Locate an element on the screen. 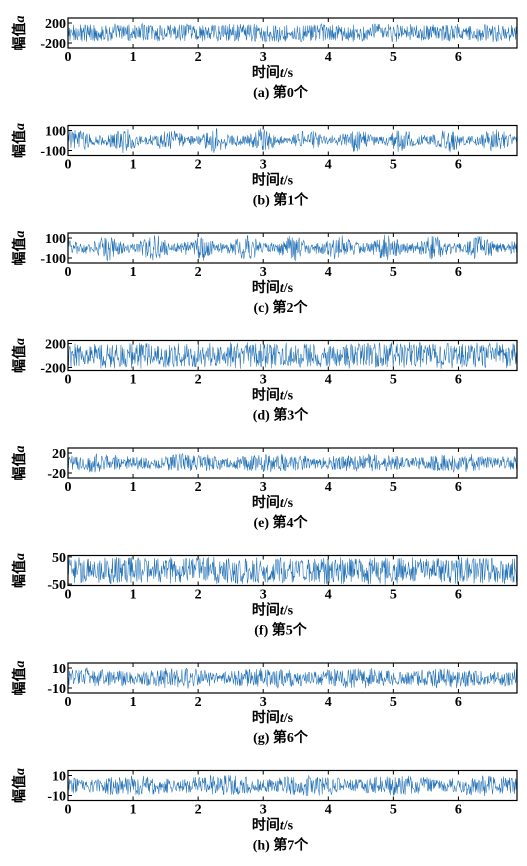 The height and width of the screenshot is (866, 527). panel-1: 0 1 2 3 4 5 6 100 -100 幅值a 时间t/s (b) 第1个 is located at coordinates (264, 166).